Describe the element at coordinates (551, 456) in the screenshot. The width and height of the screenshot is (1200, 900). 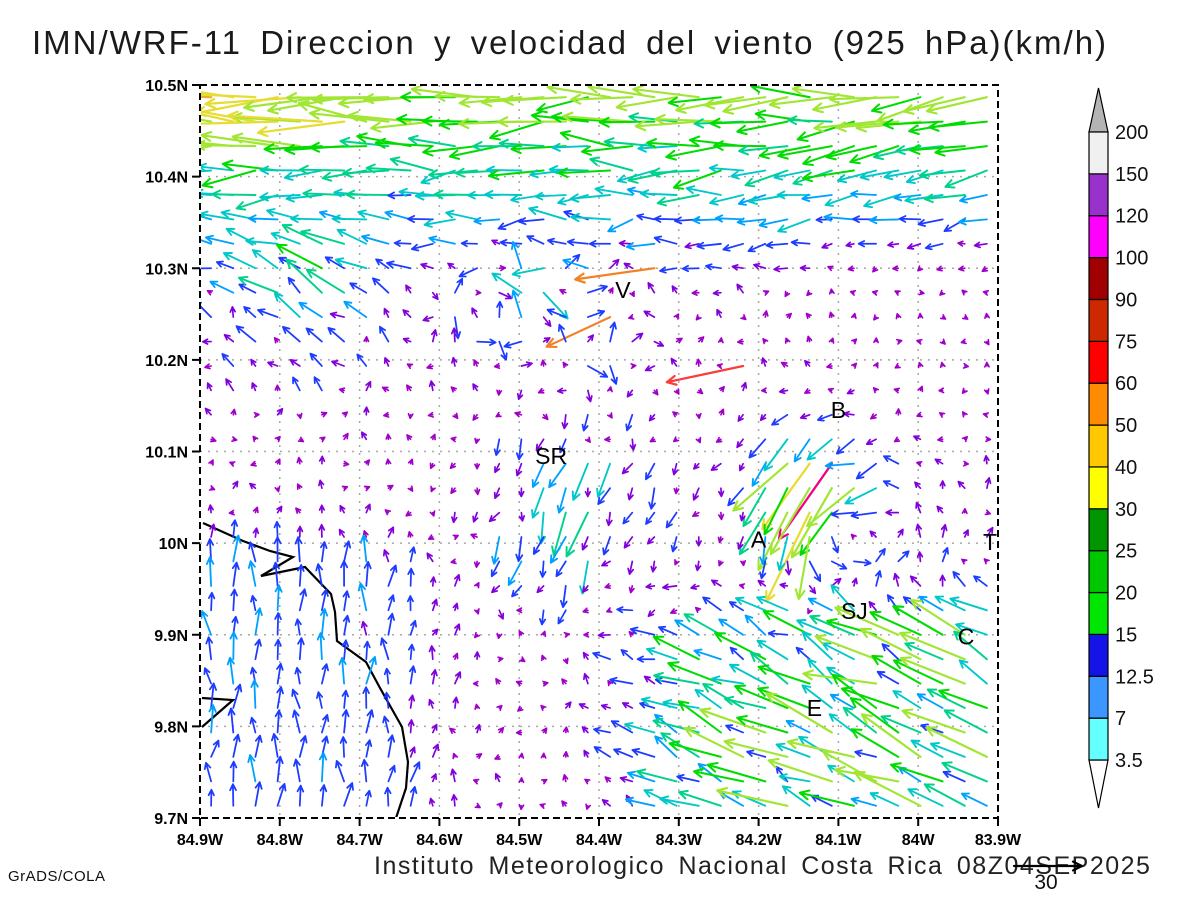
I see `station-label: SR` at that location.